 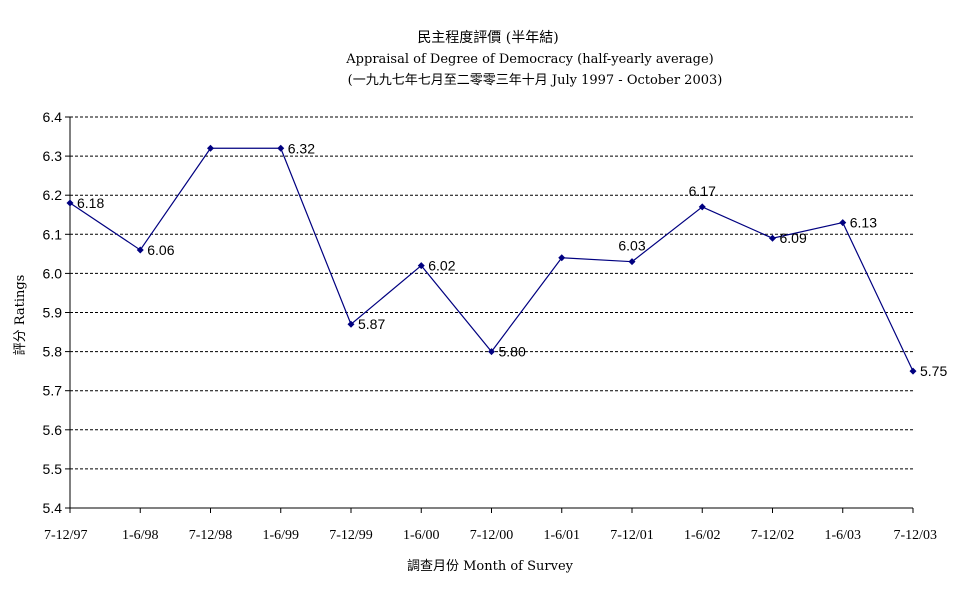 I want to click on y-tick-label: 6.2, so click(x=53, y=195).